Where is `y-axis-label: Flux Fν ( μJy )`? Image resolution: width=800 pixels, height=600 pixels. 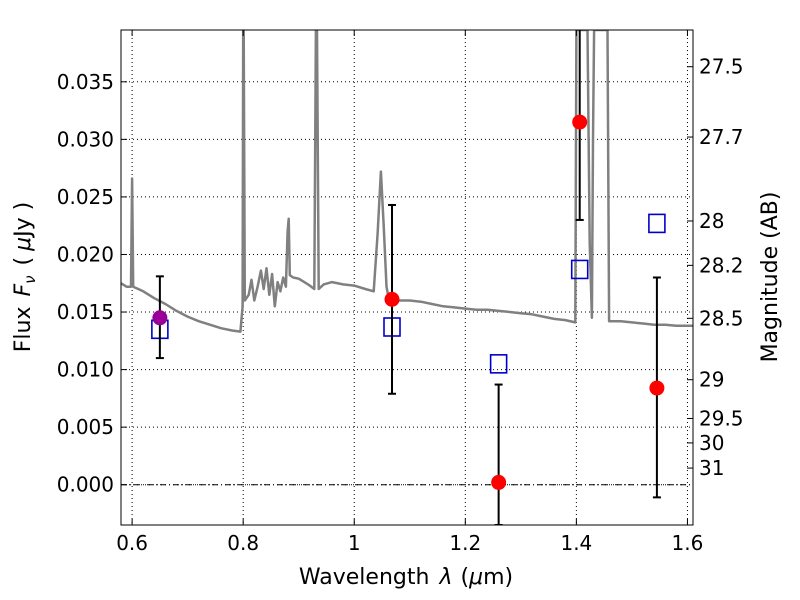
y-axis-label: Flux Fν ( μJy ) is located at coordinates (25, 277).